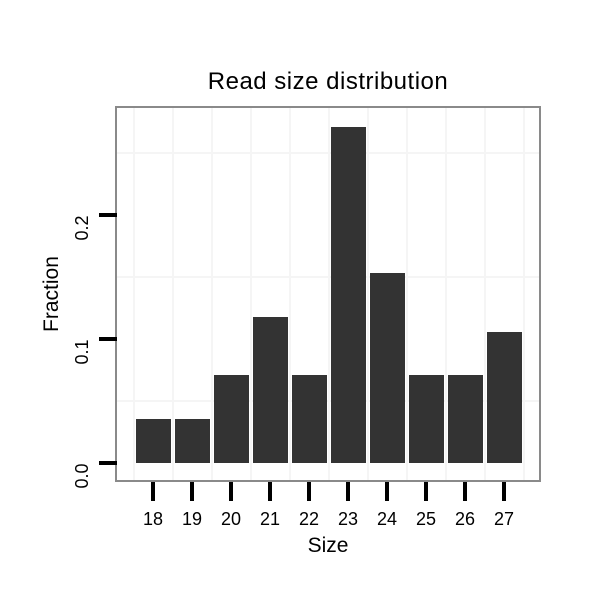 This screenshot has height=600, width=600. Describe the element at coordinates (270, 519) in the screenshot. I see `x-tick-label: 21` at that location.